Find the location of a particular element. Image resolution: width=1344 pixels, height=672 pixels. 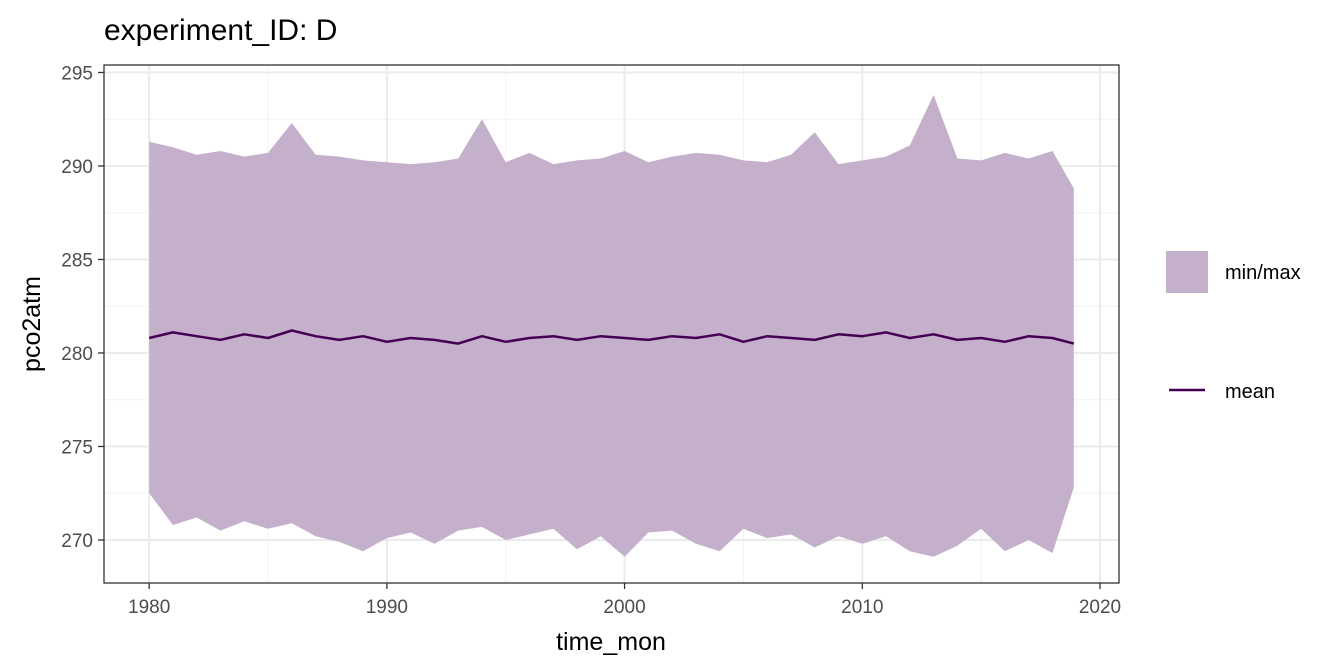

x-tick-label: 2000 is located at coordinates (624, 607).